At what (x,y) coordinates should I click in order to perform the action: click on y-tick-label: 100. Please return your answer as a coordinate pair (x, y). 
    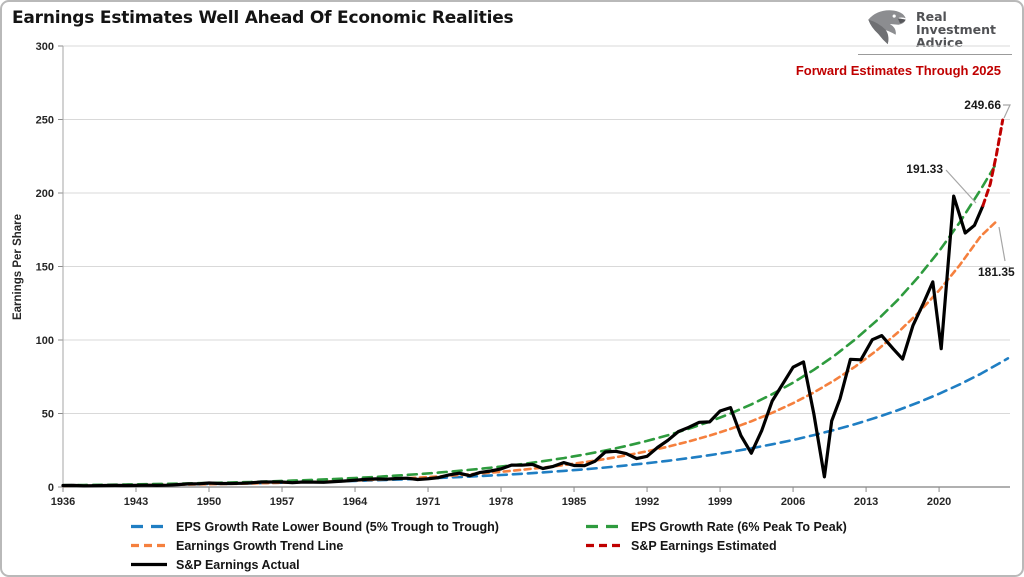
    Looking at the image, I should click on (45, 341).